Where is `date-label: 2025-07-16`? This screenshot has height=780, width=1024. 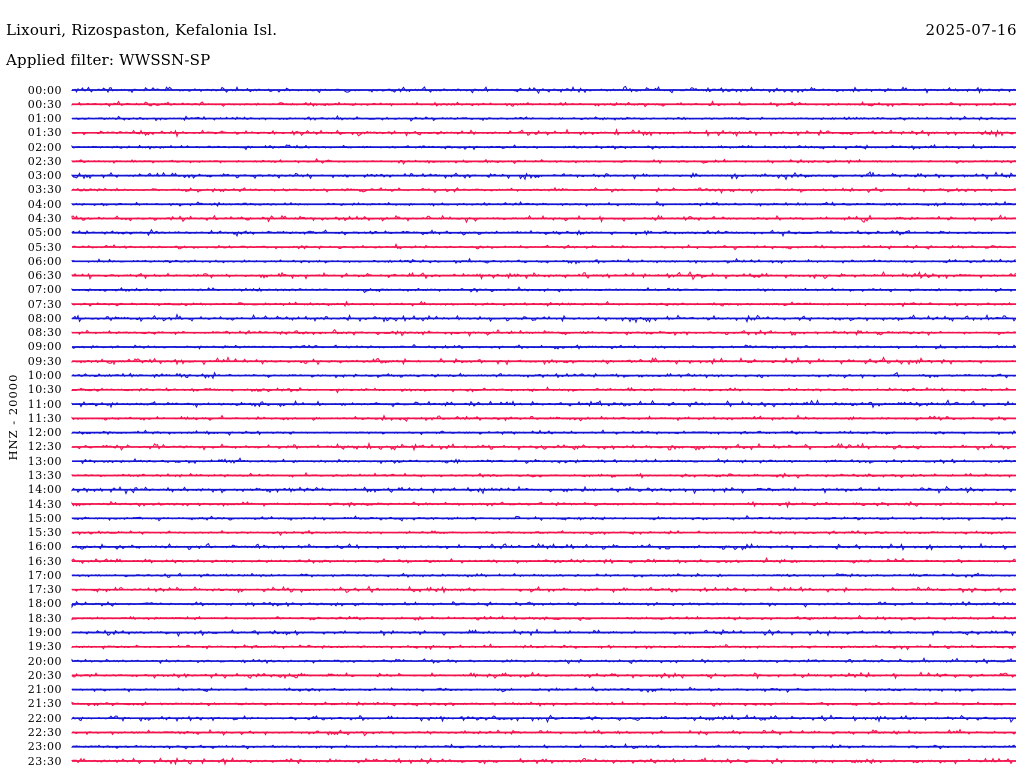 date-label: 2025-07-16 is located at coordinates (971, 30).